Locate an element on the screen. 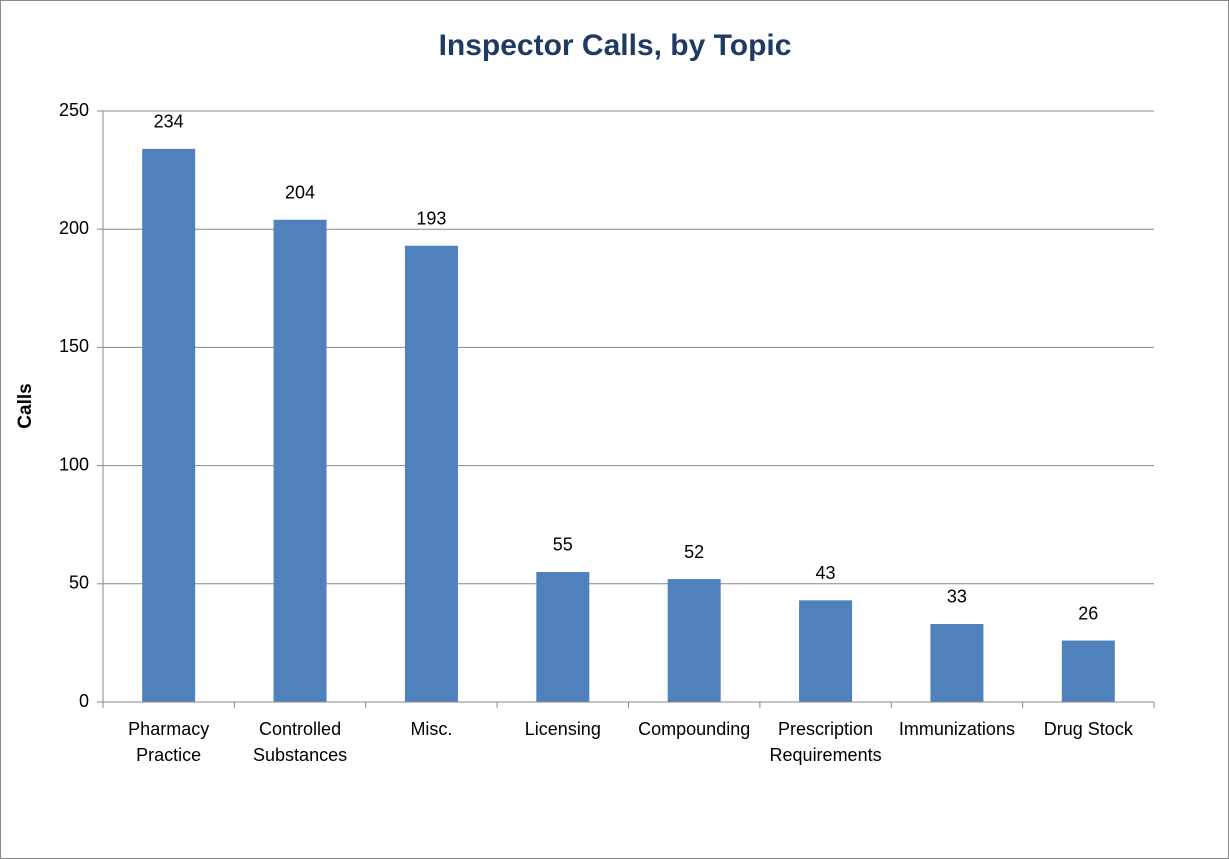 Image resolution: width=1229 pixels, height=859 pixels. y-tick-label: 50 is located at coordinates (79, 583).